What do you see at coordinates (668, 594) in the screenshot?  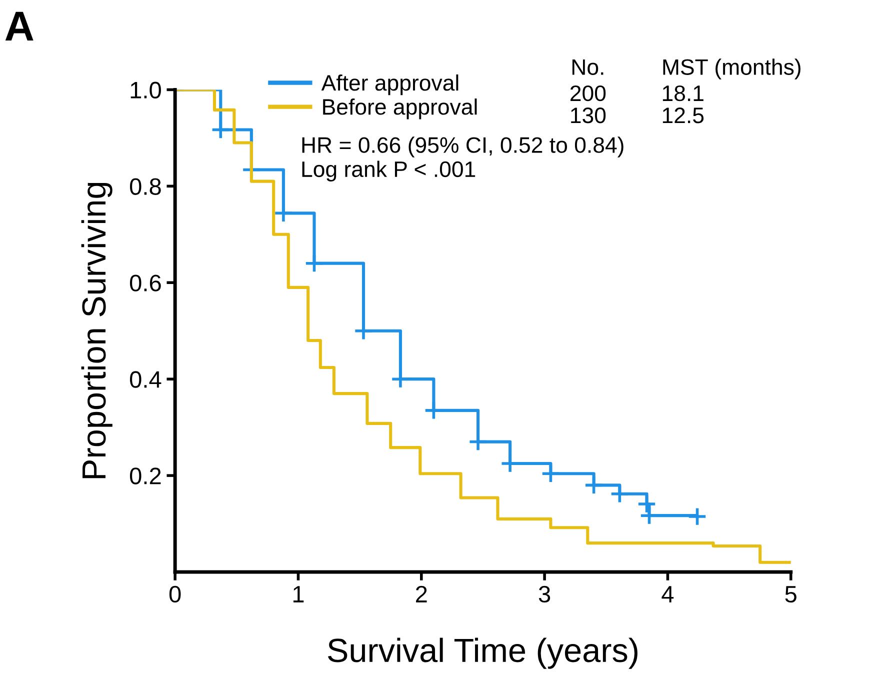 I see `x-tick-label: 4` at bounding box center [668, 594].